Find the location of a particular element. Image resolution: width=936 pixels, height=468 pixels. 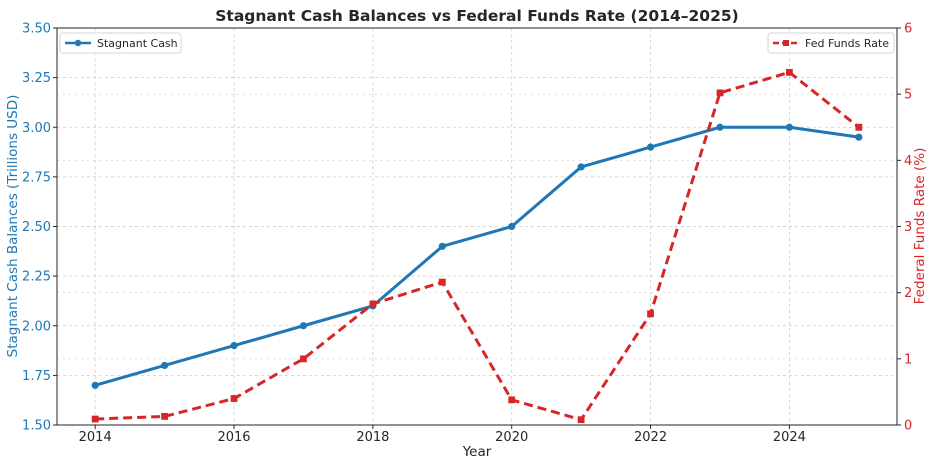

x-tick-label: 2022 is located at coordinates (650, 437).